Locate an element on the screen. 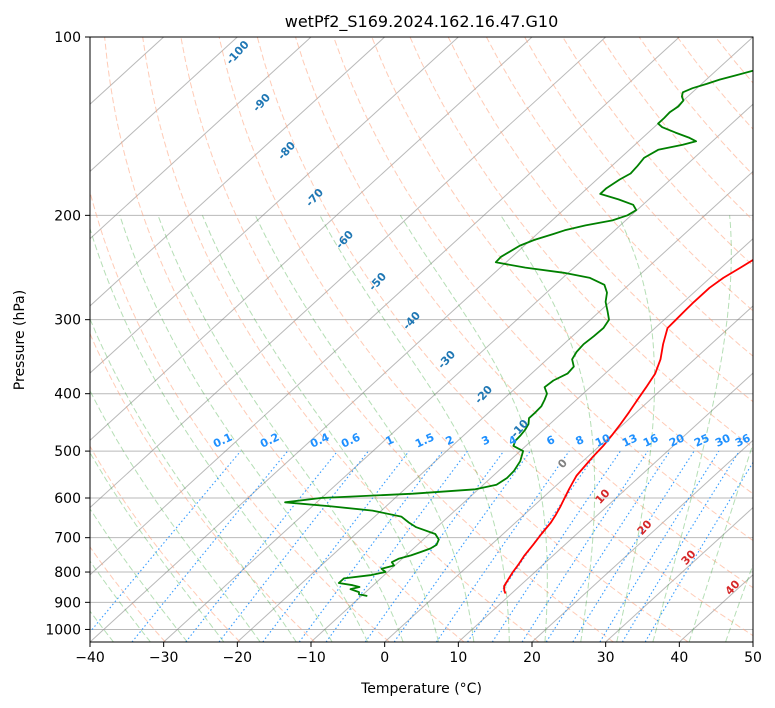  y-tick-label: 800 is located at coordinates (67, 573).